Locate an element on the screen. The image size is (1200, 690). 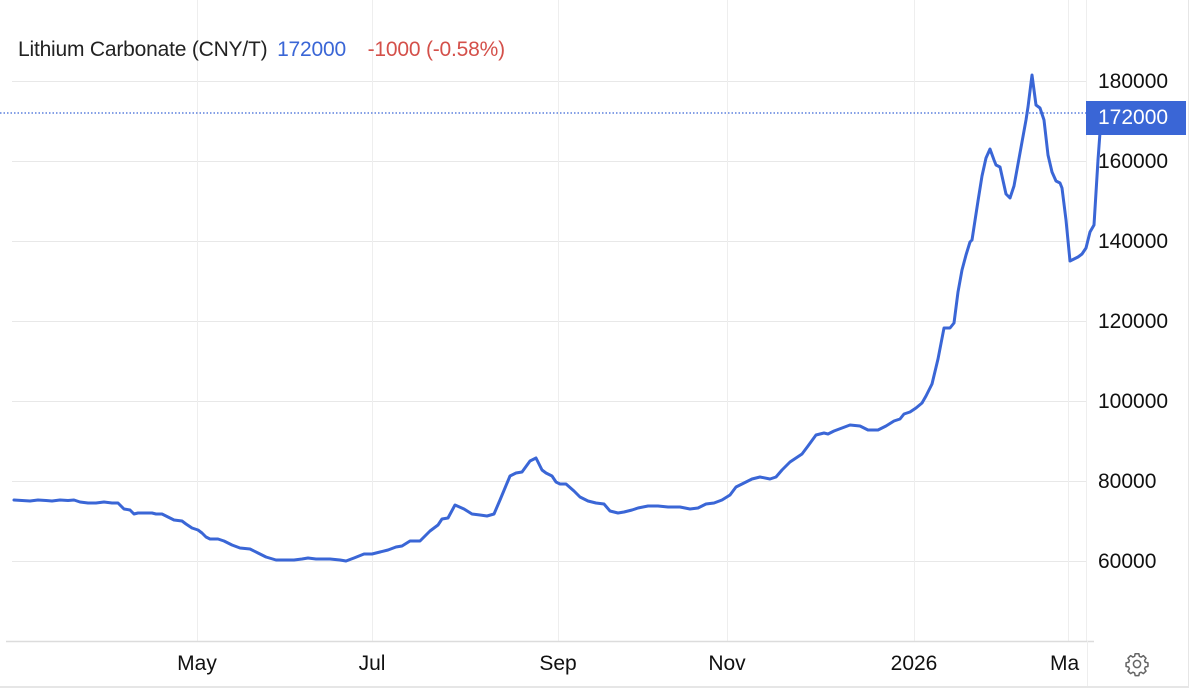
y-tick-80000: 80000 is located at coordinates (1127, 481).